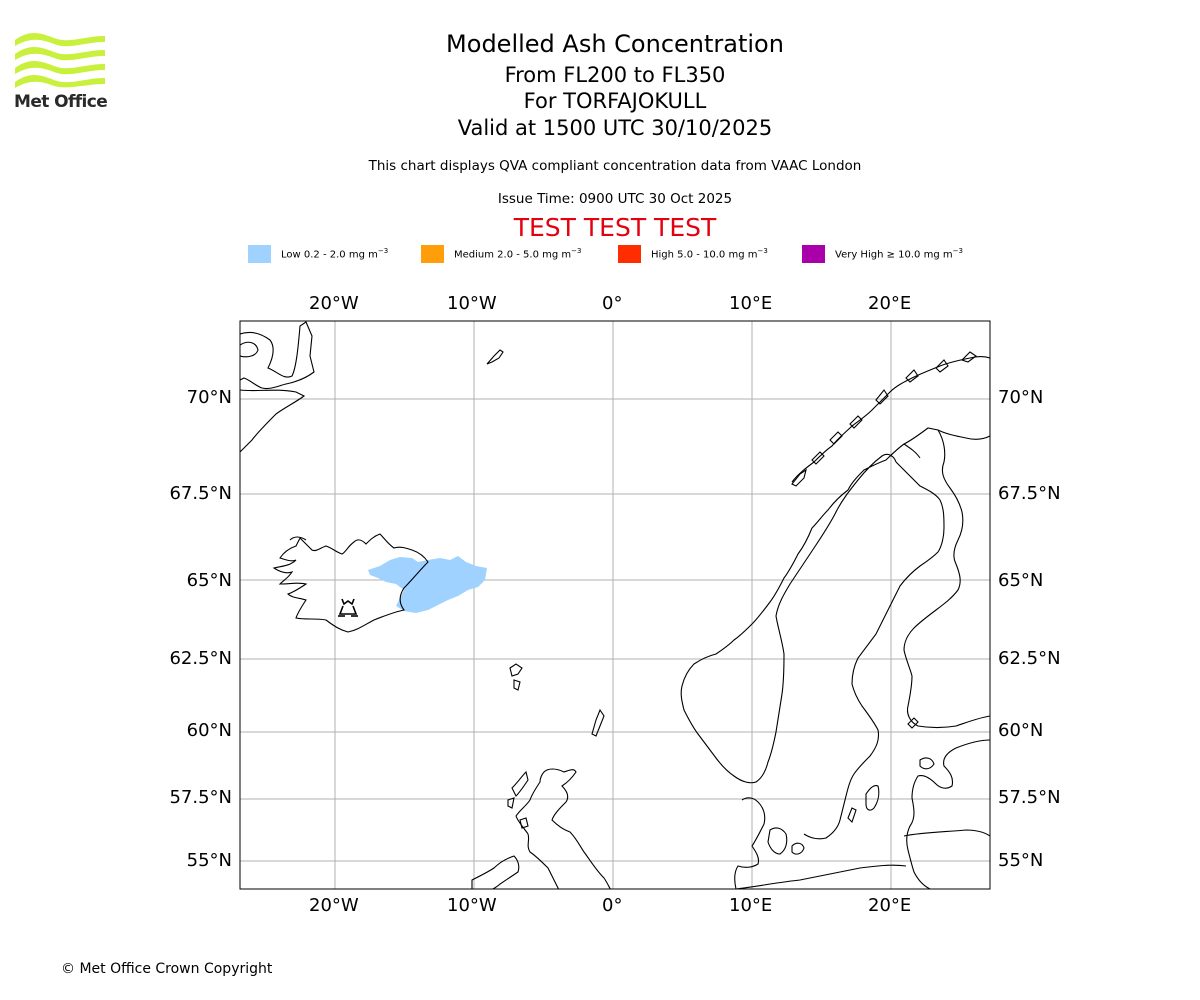 The image size is (1200, 1000). I want to click on lat-label-right-55n: 55°N, so click(1021, 860).